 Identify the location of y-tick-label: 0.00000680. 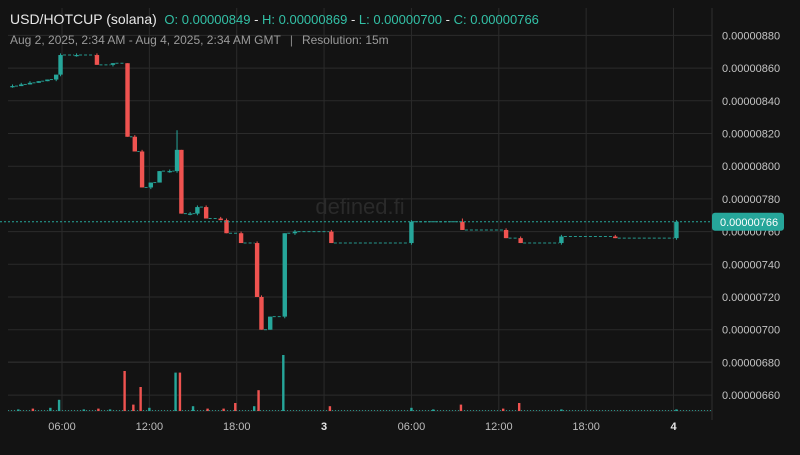
(751, 363).